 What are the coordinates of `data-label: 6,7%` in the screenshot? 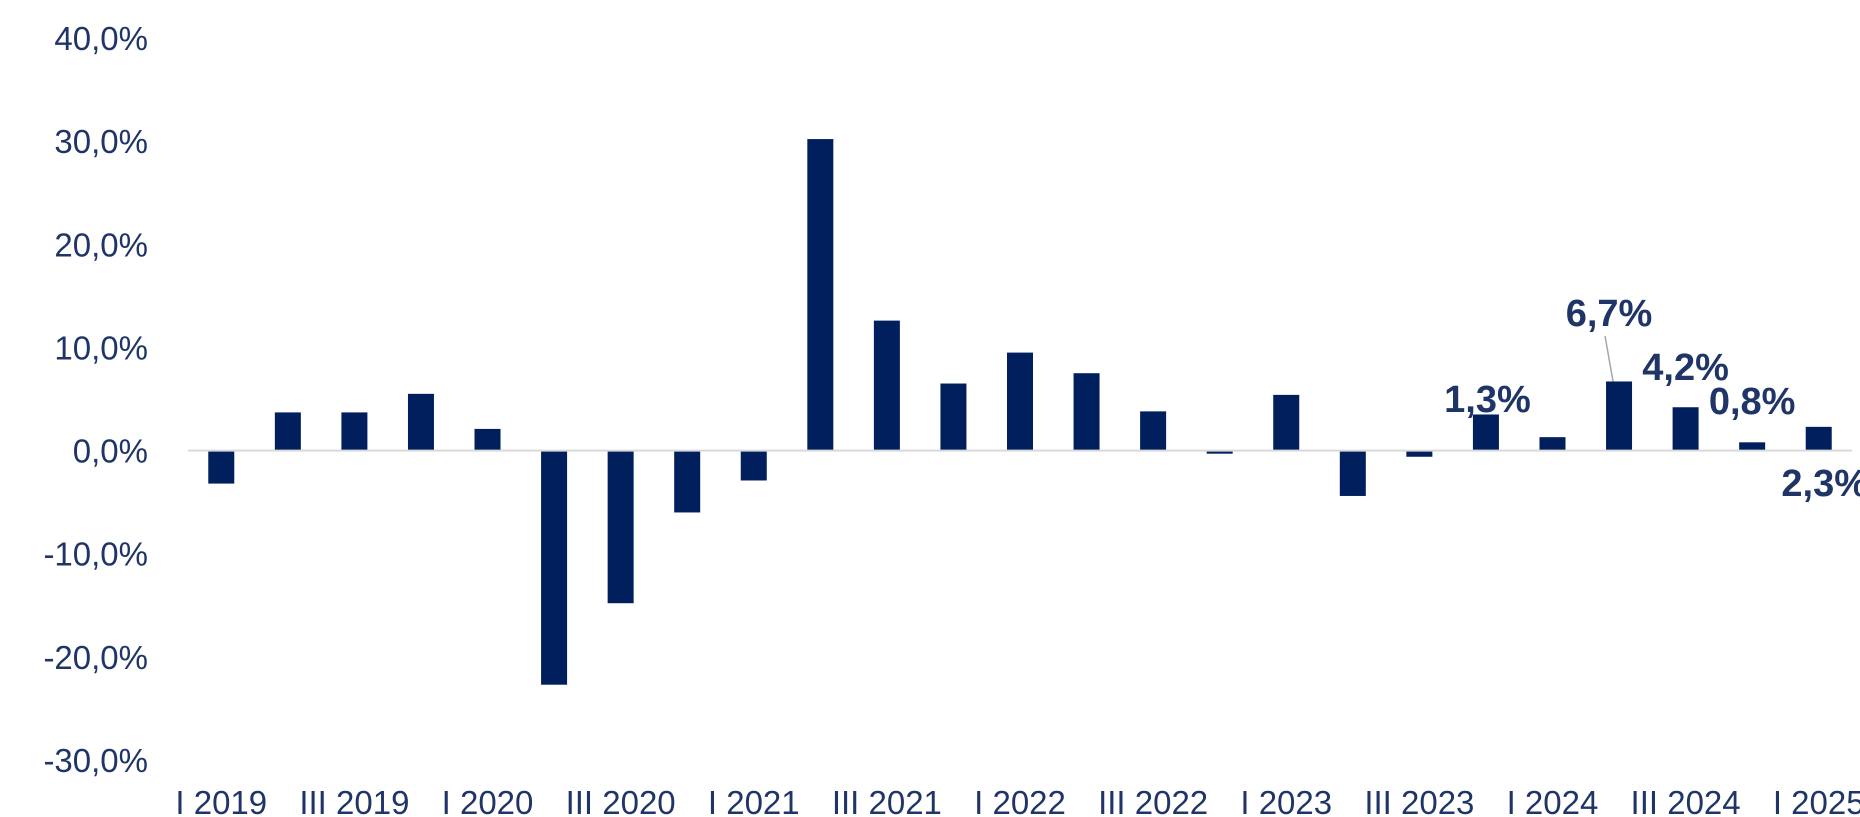 It's located at (1609, 314).